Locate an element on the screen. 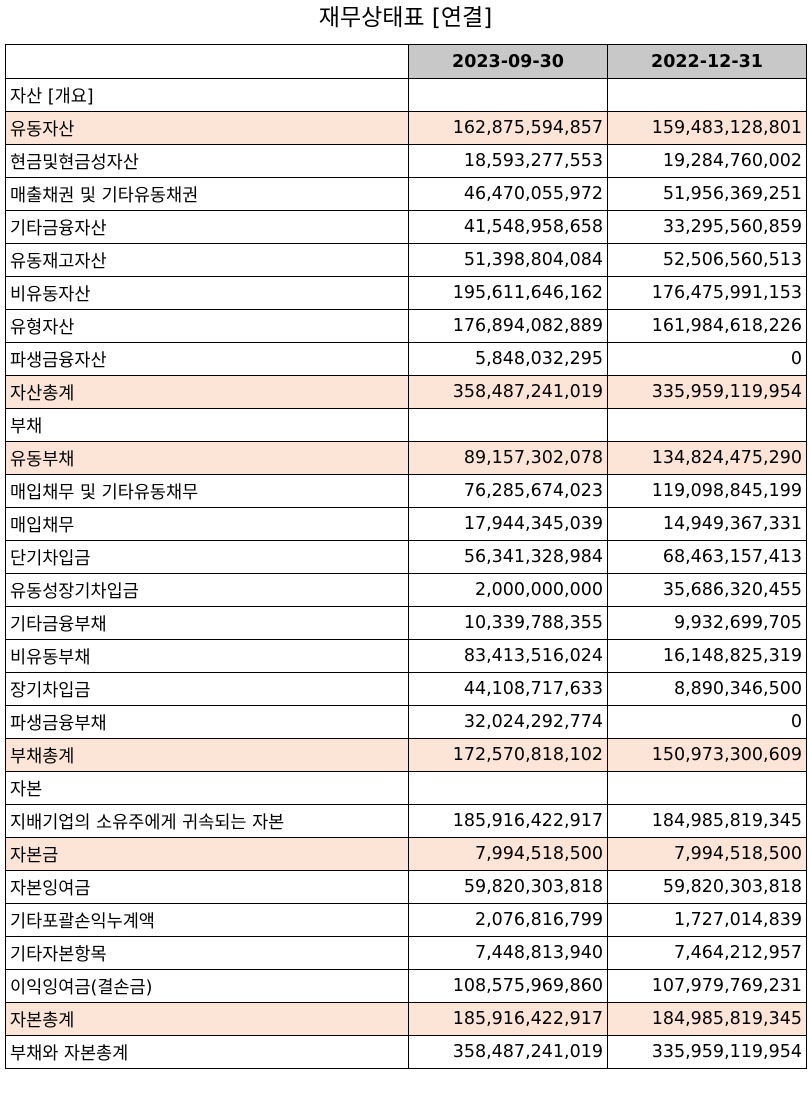  value-current-period: 2,000,000,000 is located at coordinates (508, 590).